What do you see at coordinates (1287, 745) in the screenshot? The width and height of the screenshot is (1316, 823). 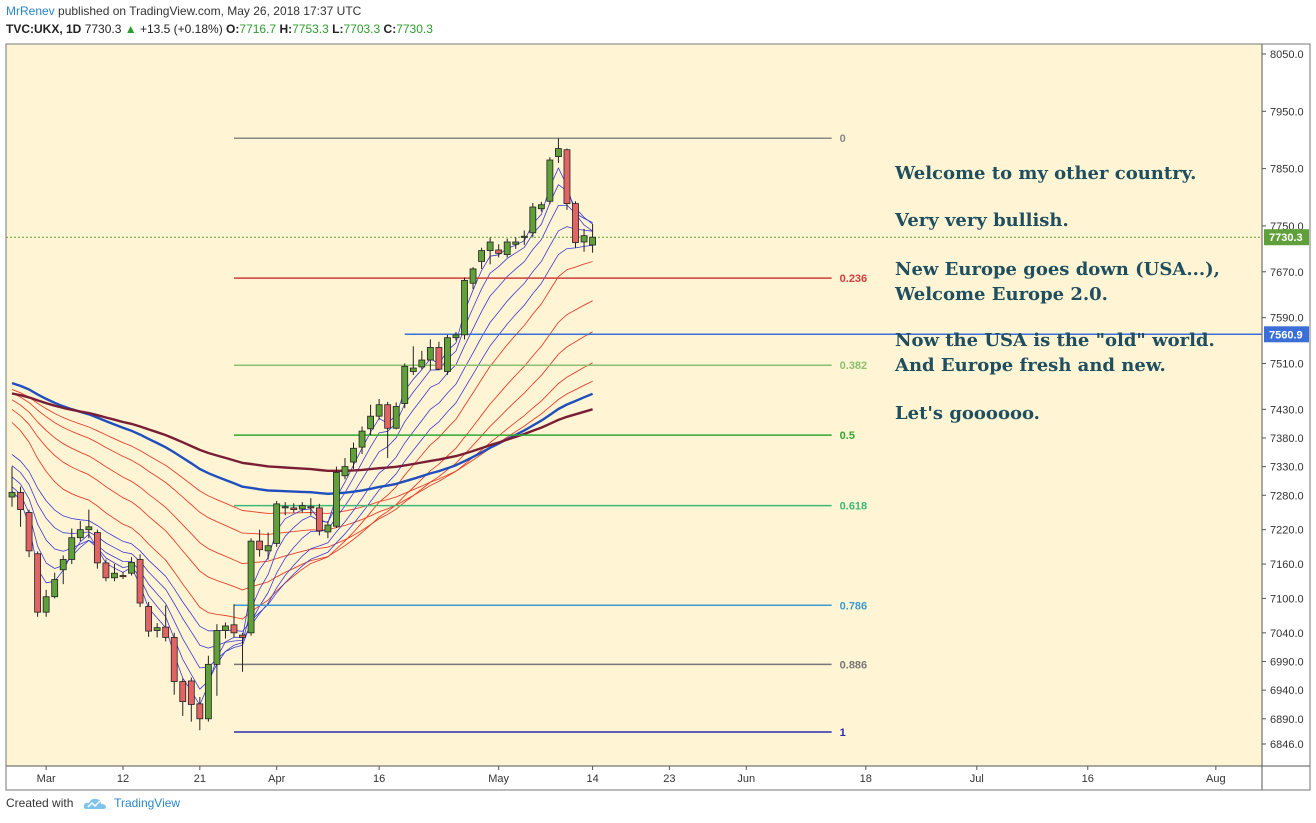 I see `price-tick-label-18: 6846.0` at bounding box center [1287, 745].